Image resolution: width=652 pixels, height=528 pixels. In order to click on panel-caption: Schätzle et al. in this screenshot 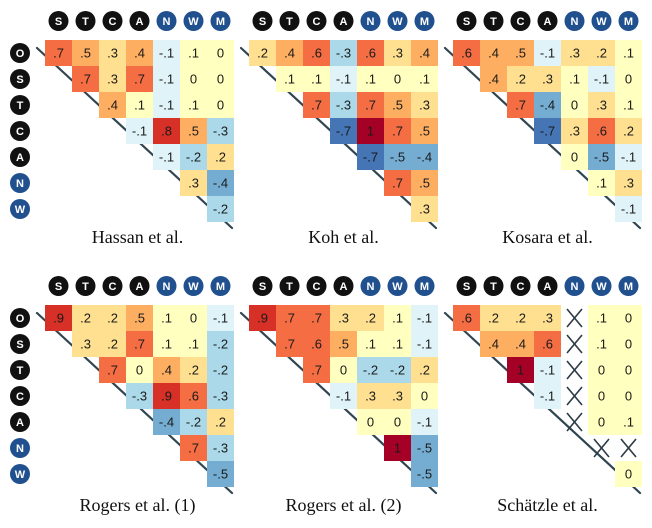, I will do `click(547, 505)`.